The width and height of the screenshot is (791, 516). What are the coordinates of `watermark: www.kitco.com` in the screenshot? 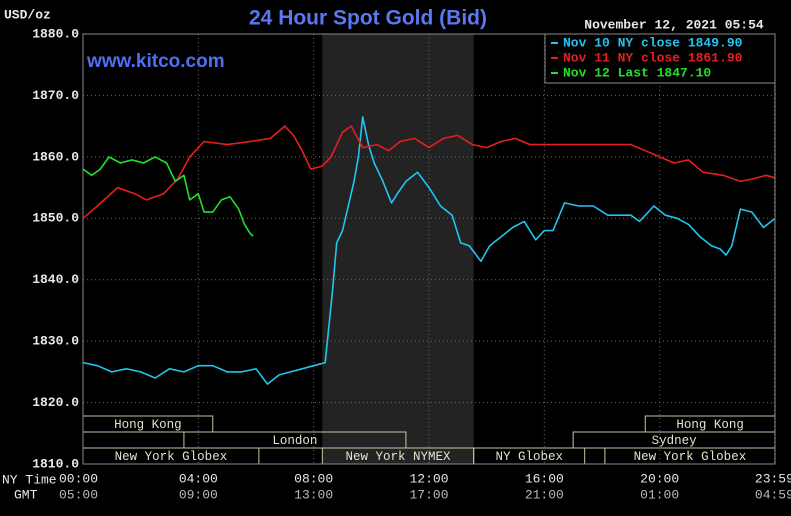 It's located at (155, 61).